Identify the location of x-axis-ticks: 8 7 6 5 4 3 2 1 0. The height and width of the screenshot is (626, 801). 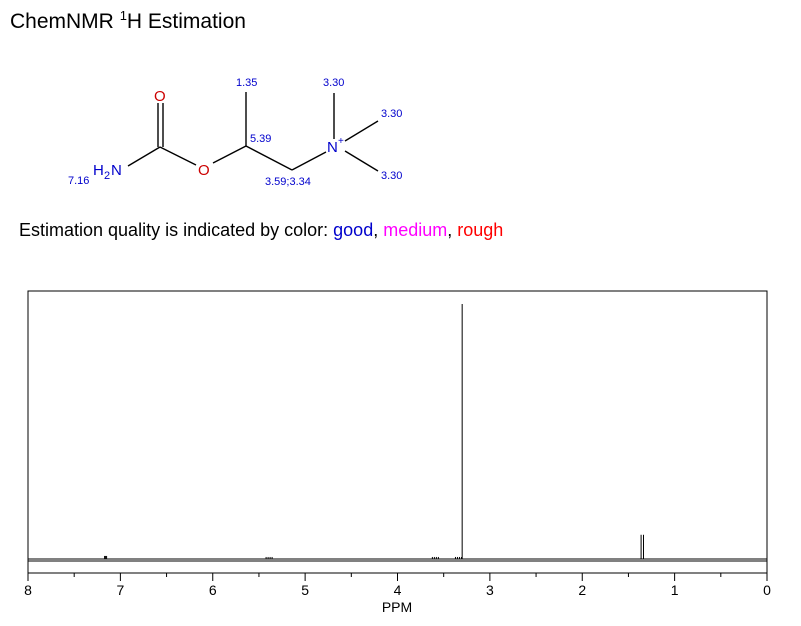
(397, 585).